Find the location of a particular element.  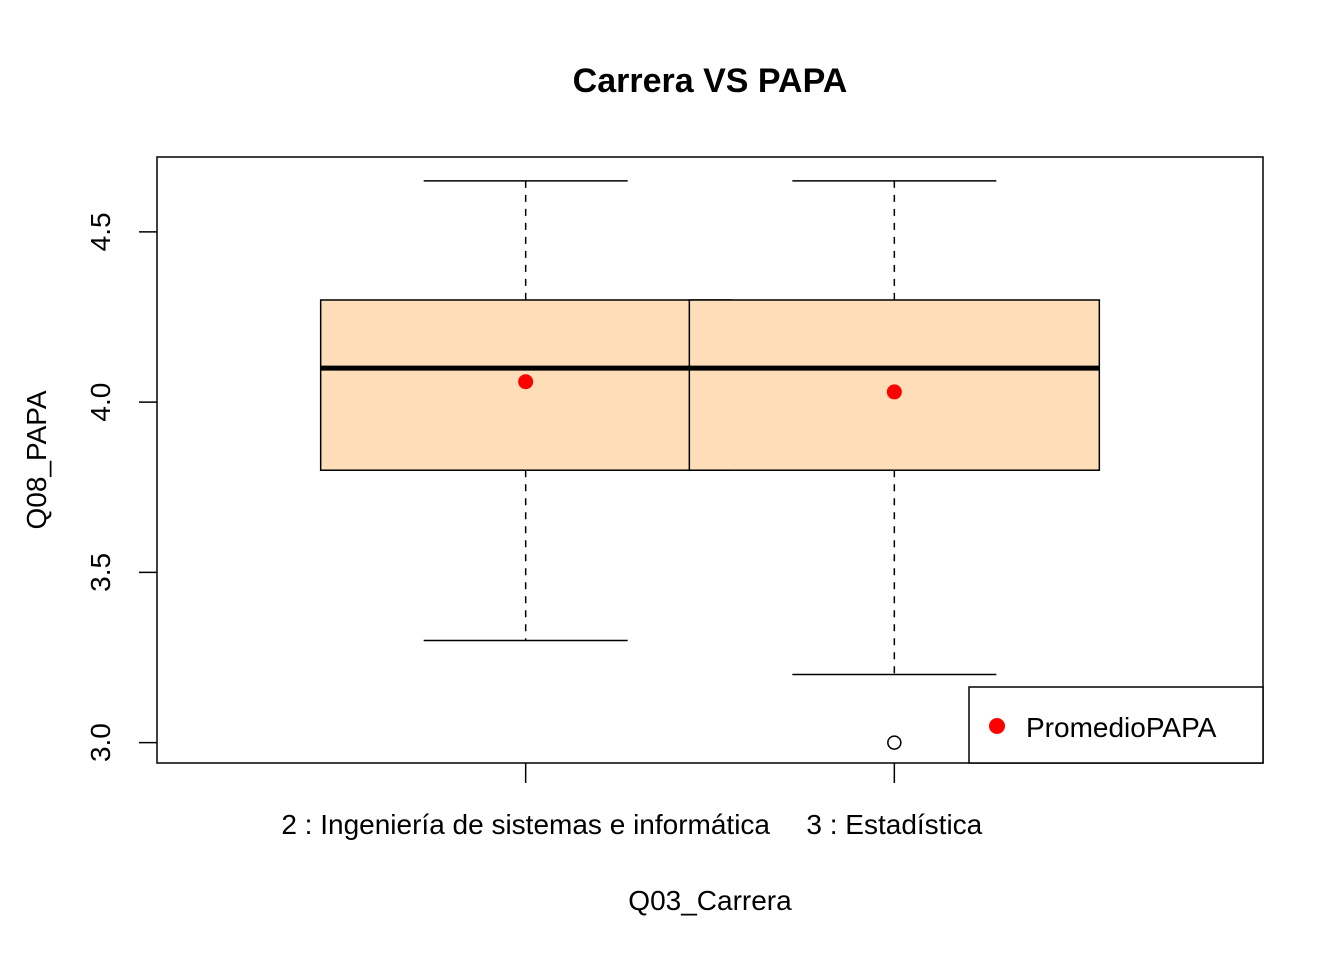

legend-box is located at coordinates (1116, 725).